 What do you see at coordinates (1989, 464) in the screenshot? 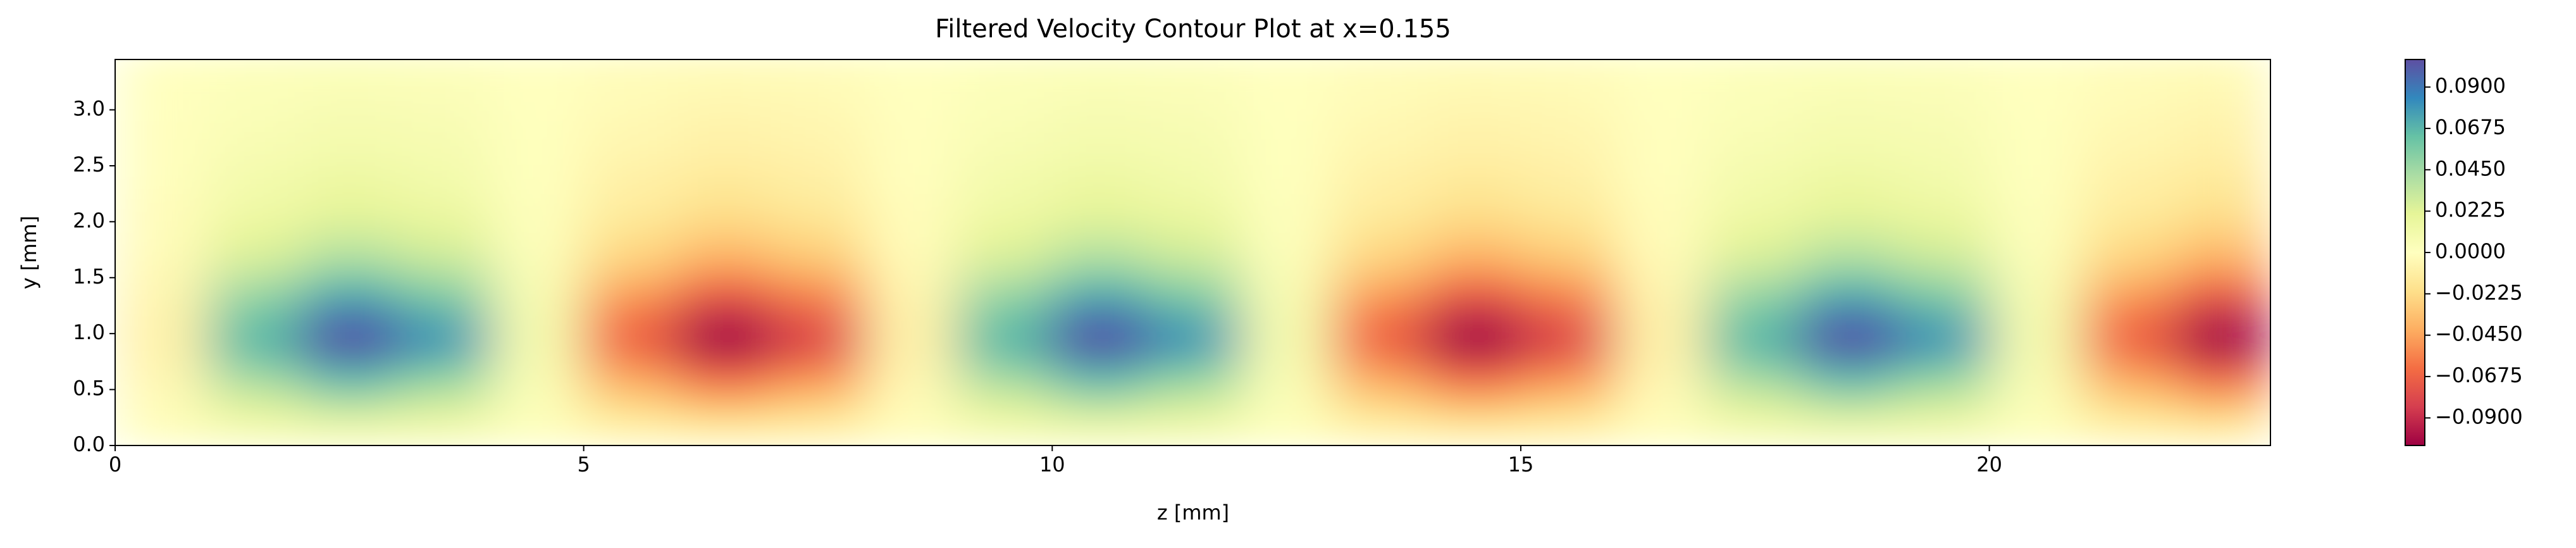
I see `x-tick-label: 20` at bounding box center [1989, 464].